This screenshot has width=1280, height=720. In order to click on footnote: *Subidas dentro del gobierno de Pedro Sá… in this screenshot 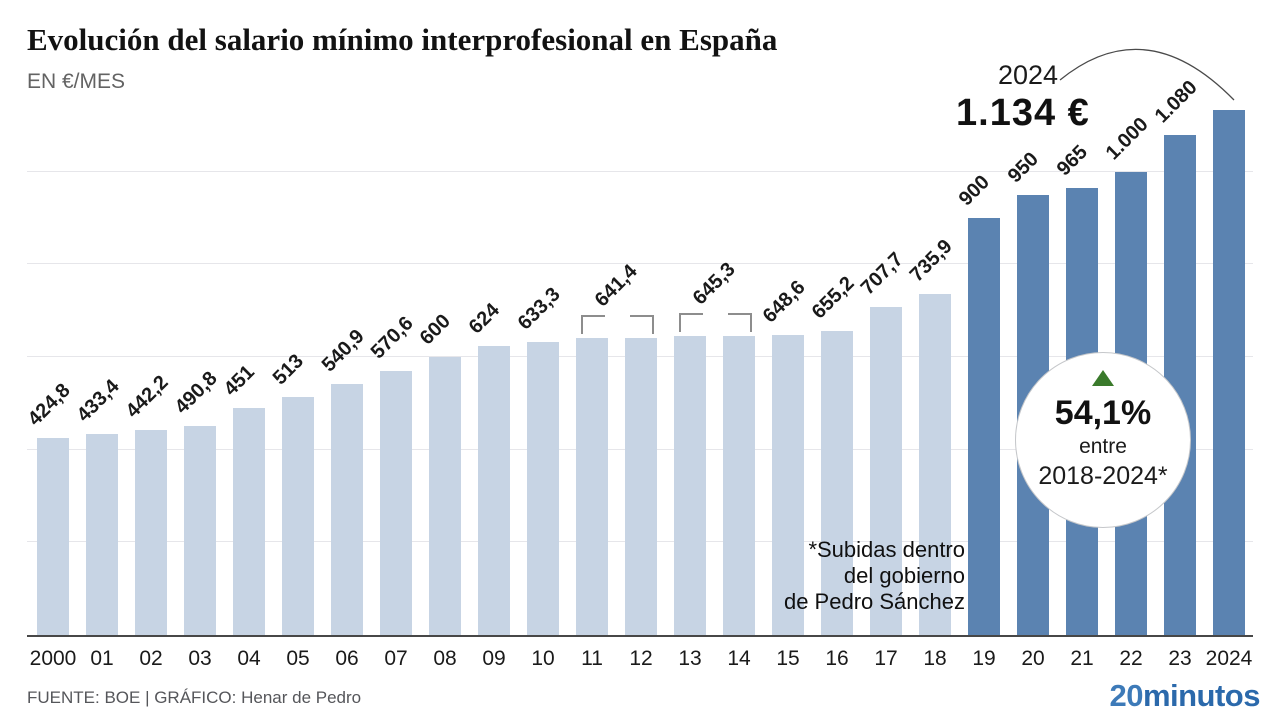, I will do `click(874, 576)`.